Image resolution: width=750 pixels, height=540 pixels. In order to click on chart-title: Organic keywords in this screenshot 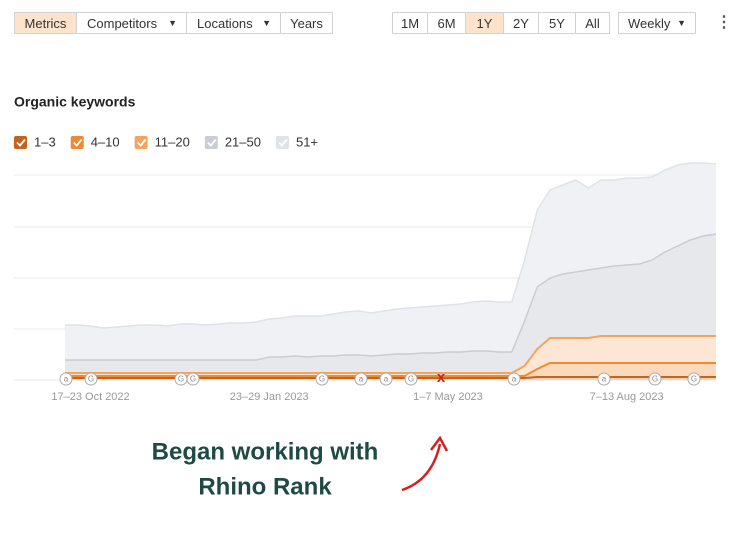, I will do `click(75, 102)`.